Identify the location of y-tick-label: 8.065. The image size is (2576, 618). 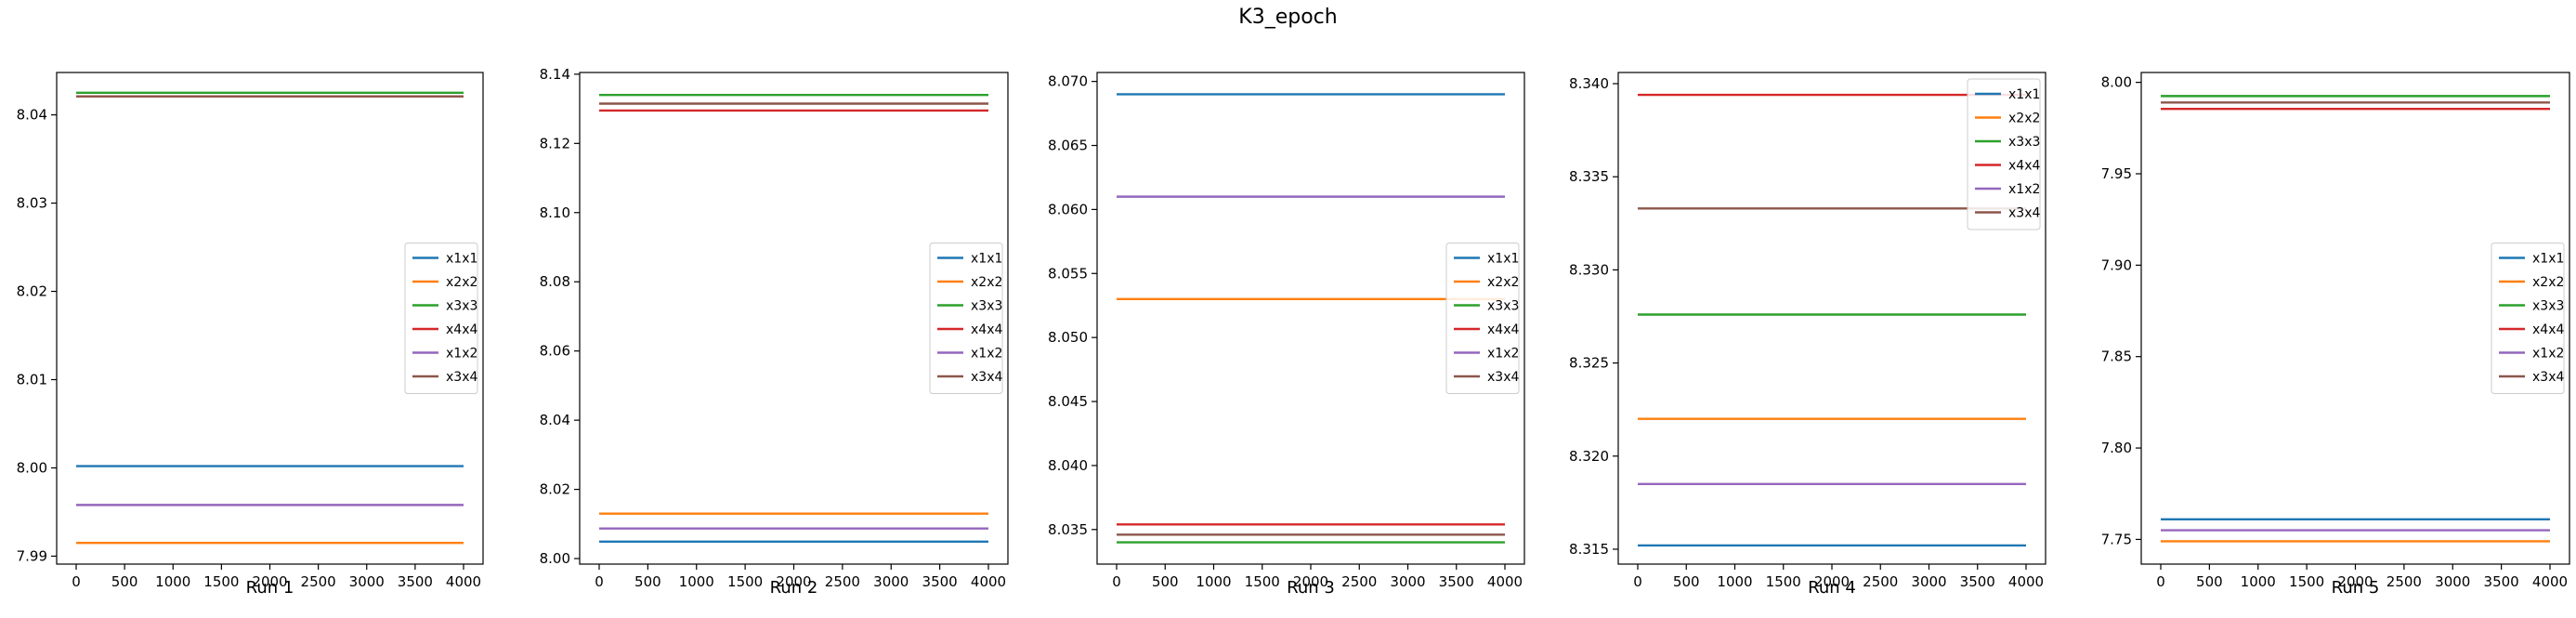
(1068, 146).